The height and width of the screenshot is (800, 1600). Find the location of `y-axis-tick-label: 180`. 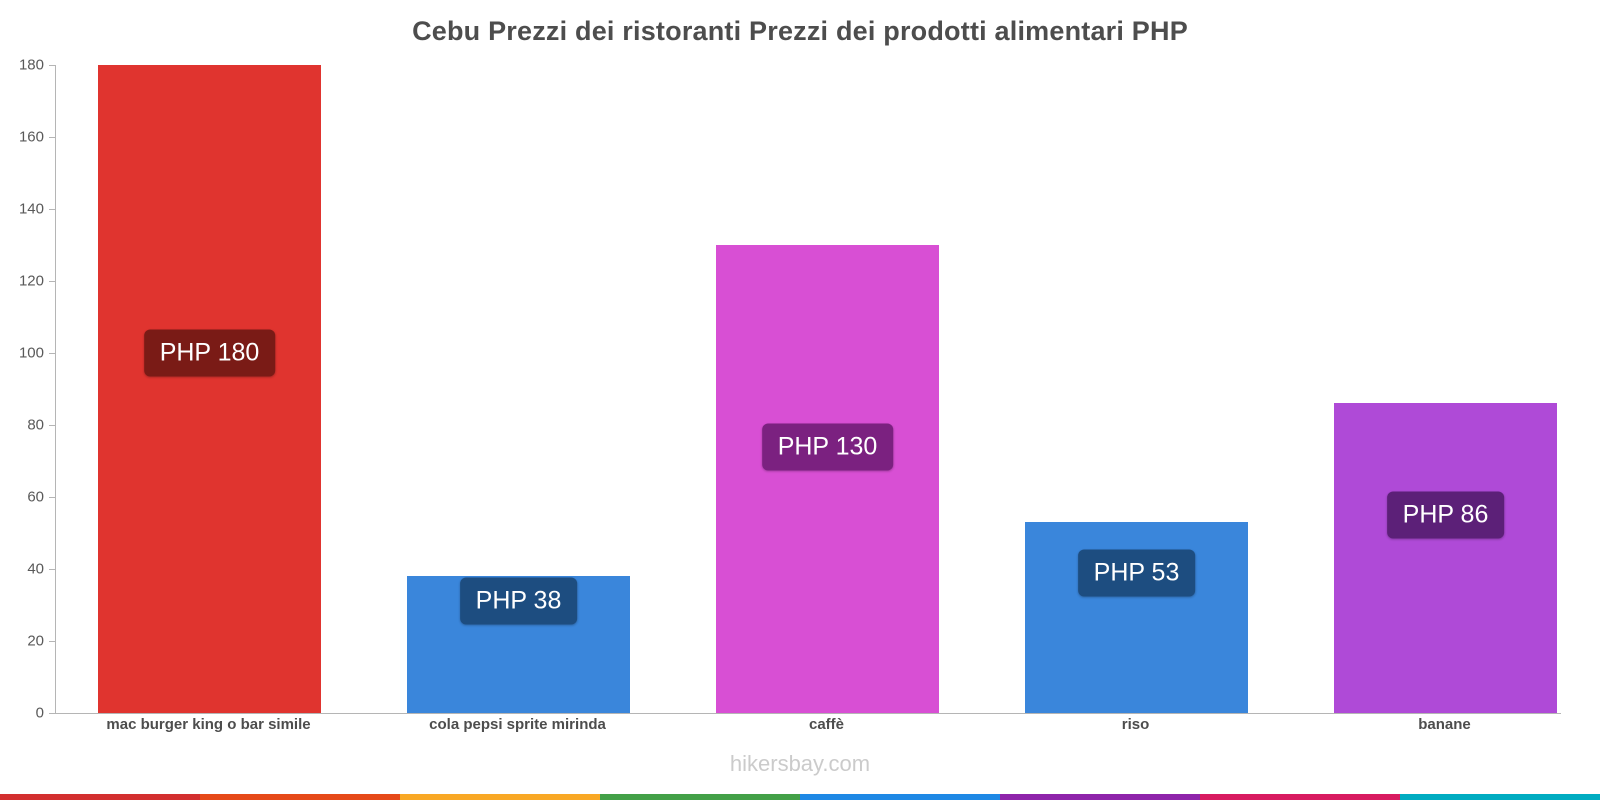

y-axis-tick-label: 180 is located at coordinates (31, 65).